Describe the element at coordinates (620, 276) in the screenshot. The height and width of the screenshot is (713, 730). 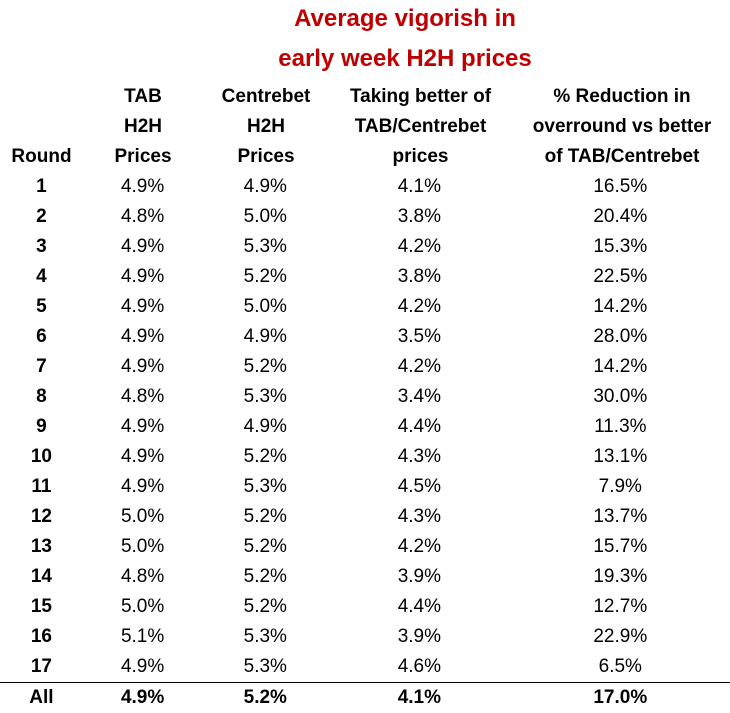
I see `reduction-cell: 22.5%` at that location.